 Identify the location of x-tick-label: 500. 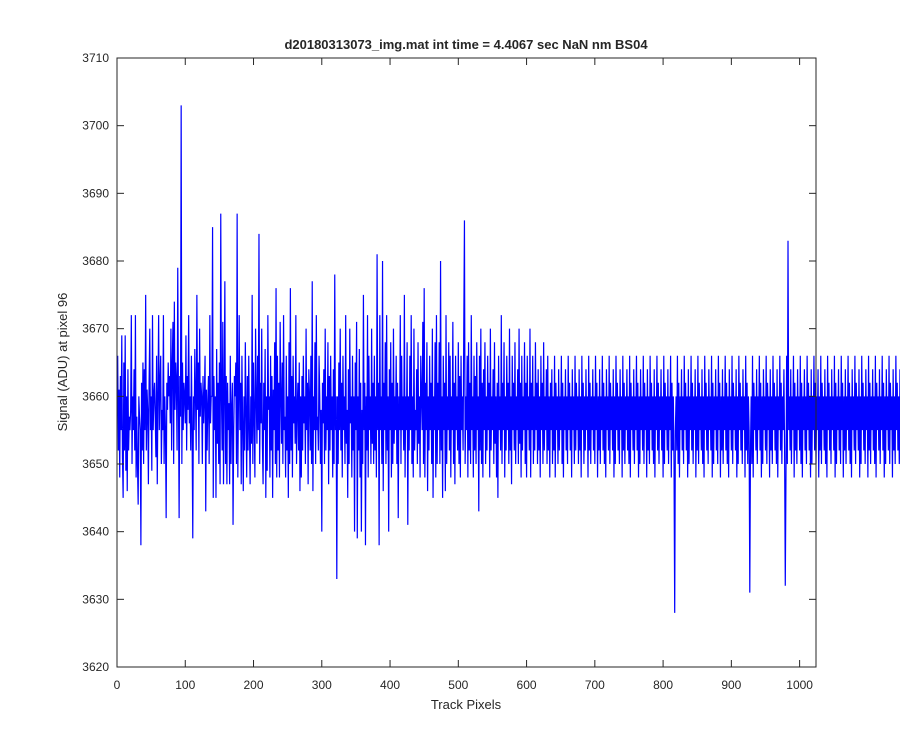
(458, 685).